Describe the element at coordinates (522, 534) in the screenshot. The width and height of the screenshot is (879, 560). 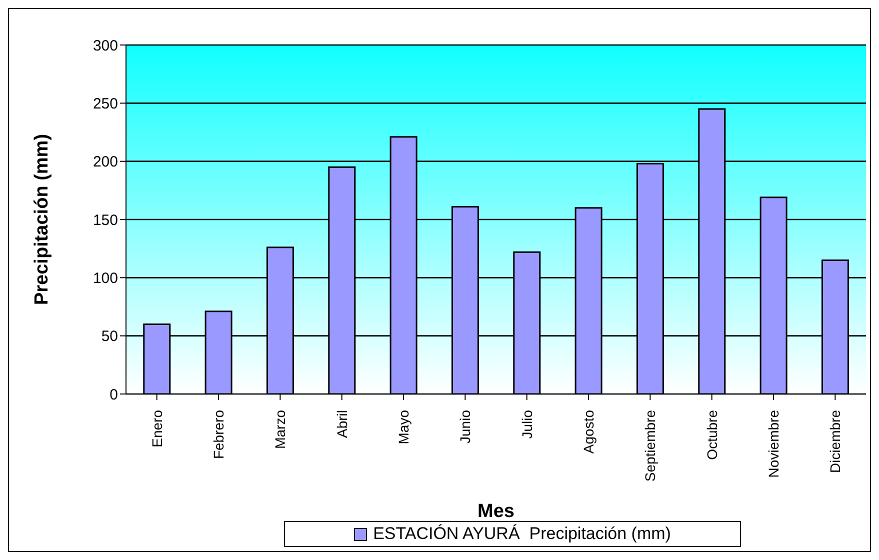
I see `legend-label: ESTACIÓN AYURÁ Precipitación (mm)` at that location.